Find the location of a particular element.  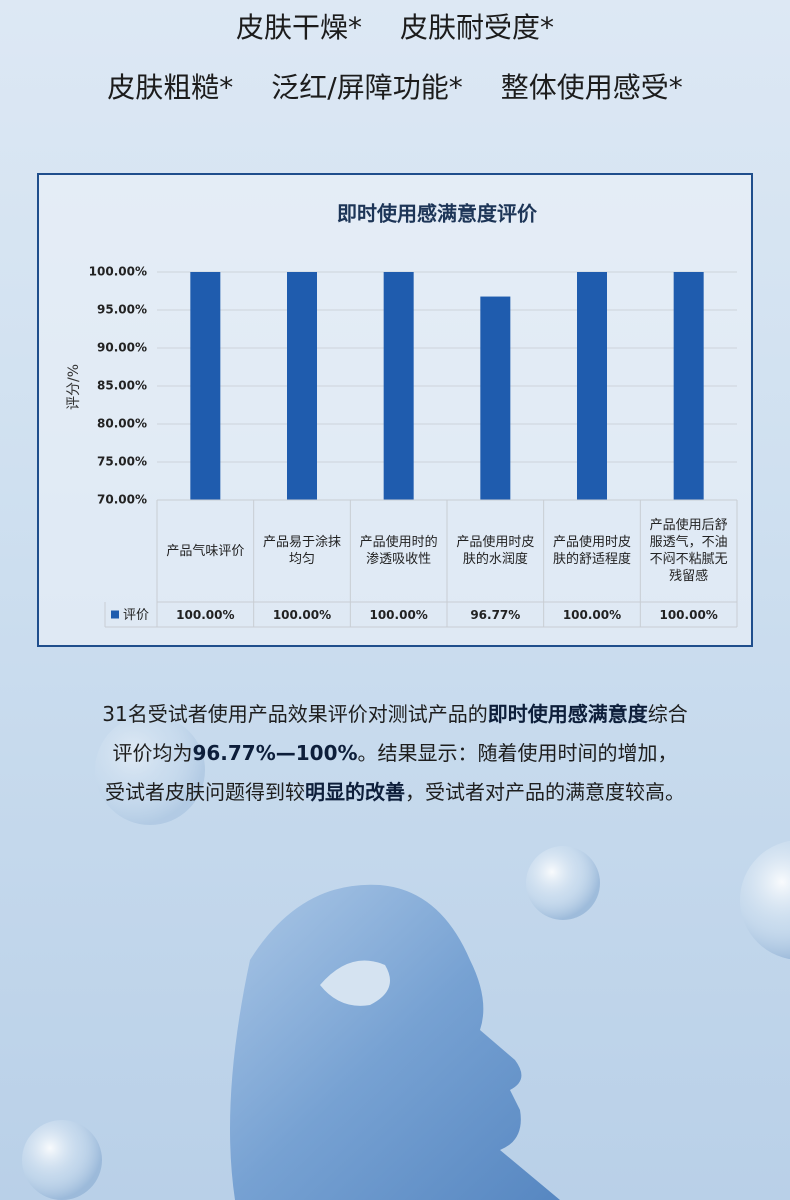

x-tick-label: 产品气味评价 is located at coordinates (205, 551).